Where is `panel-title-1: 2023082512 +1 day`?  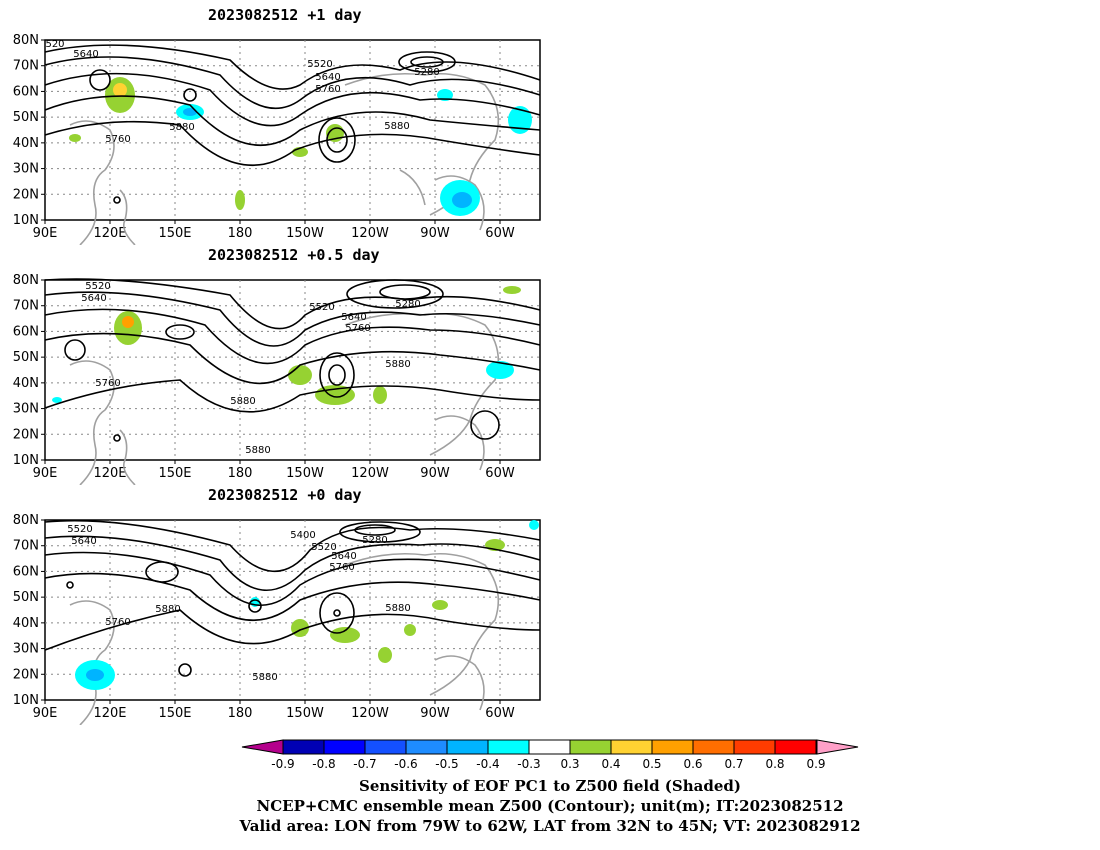 panel-title-1: 2023082512 +1 day is located at coordinates (285, 15).